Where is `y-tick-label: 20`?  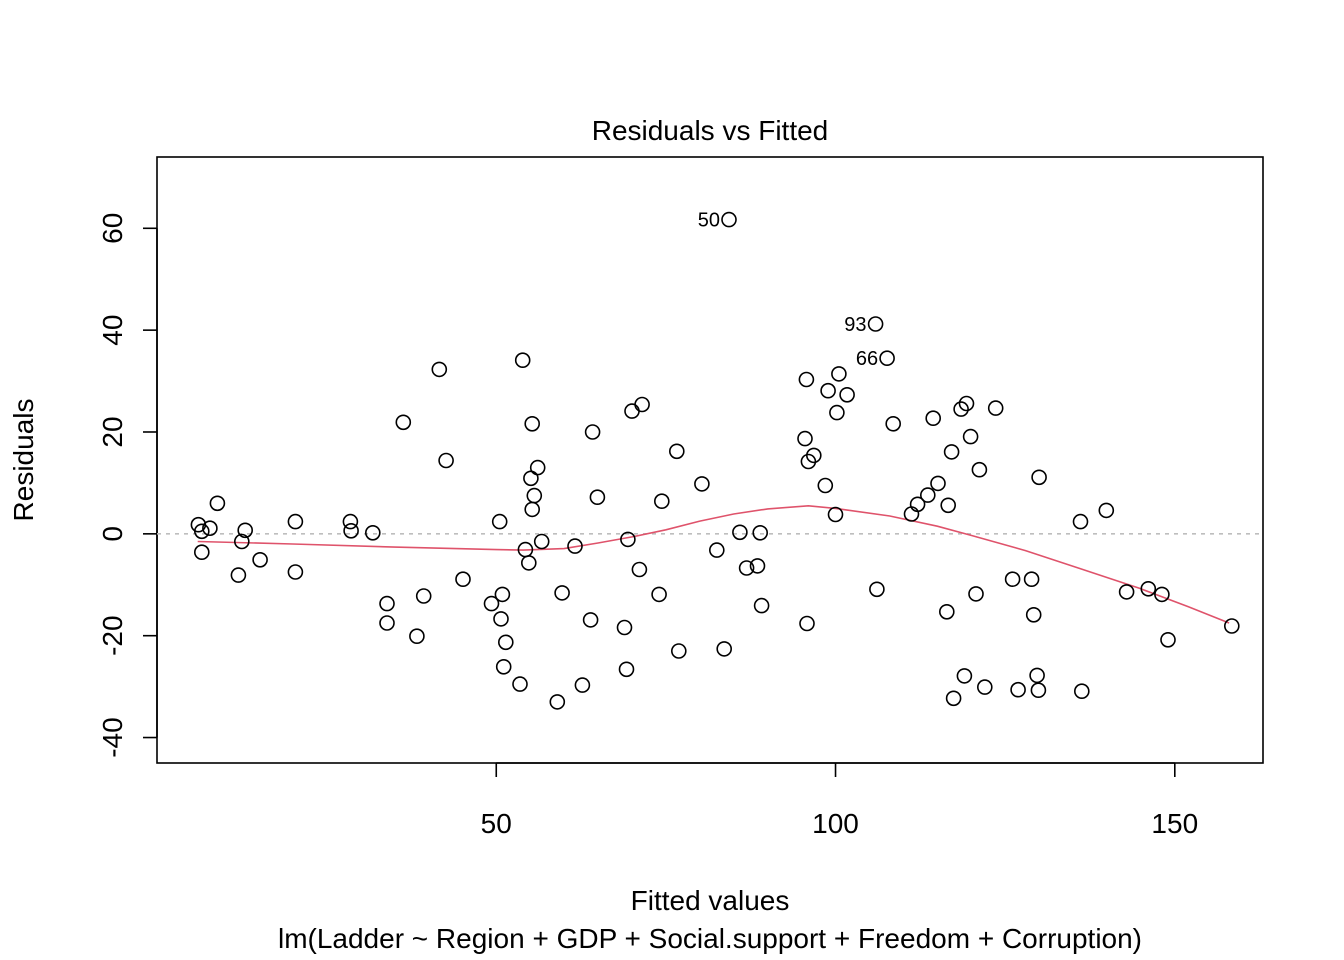
y-tick-label: 20 is located at coordinates (112, 431).